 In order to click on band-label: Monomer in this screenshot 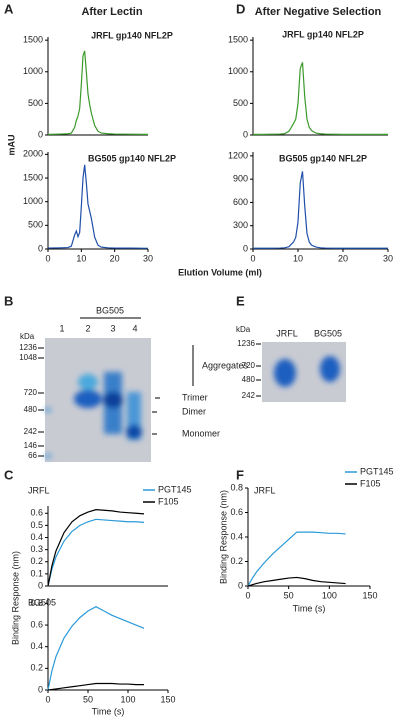, I will do `click(201, 433)`.